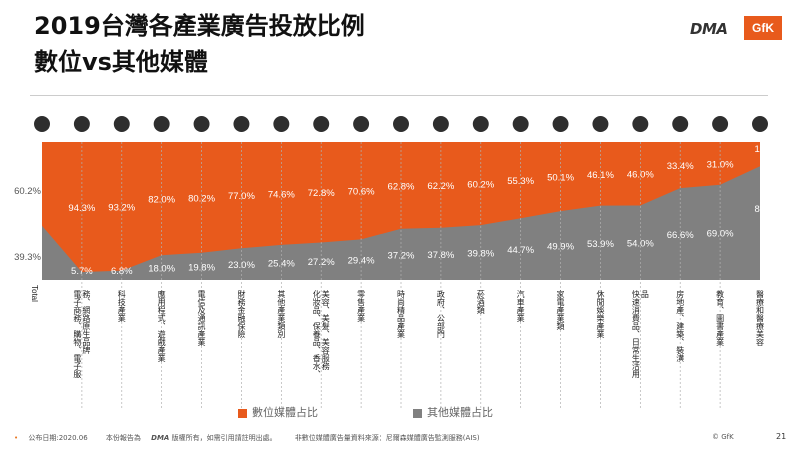  Describe the element at coordinates (520, 181) in the screenshot. I see `digital-value-label: 55.3%` at that location.